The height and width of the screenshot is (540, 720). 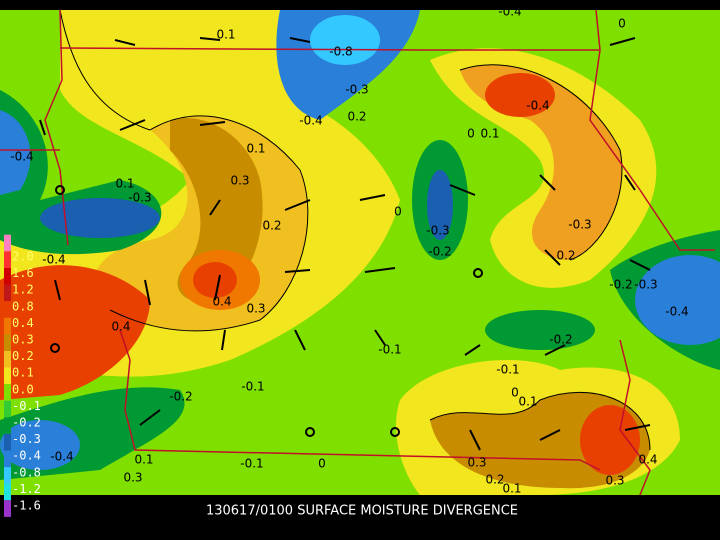 I want to click on legend-label: 0.0, so click(x=23, y=389).